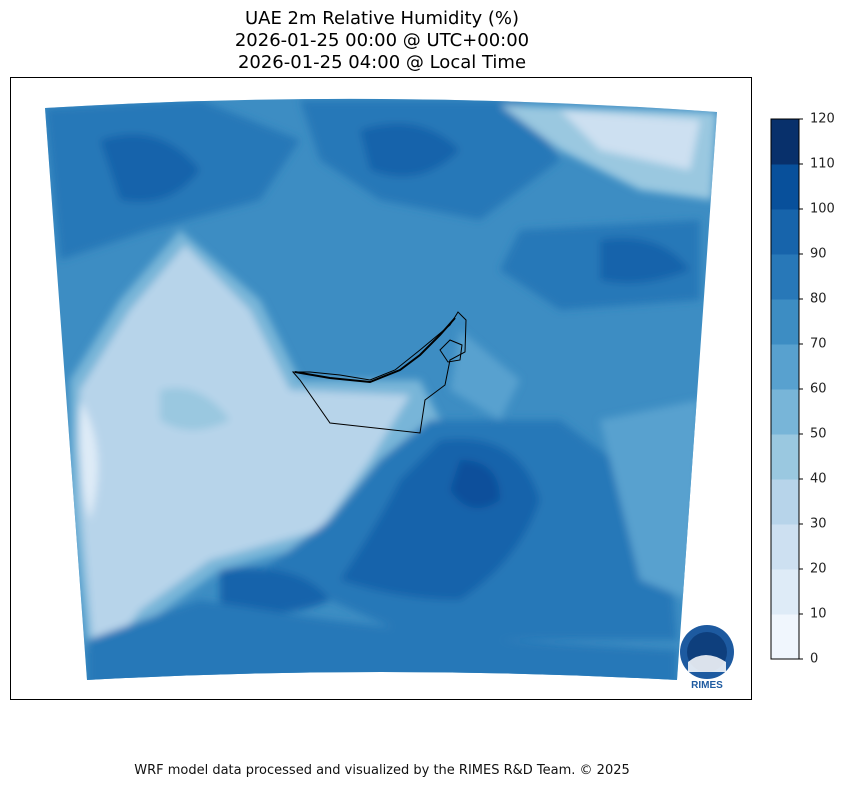 This screenshot has width=844, height=788. Describe the element at coordinates (818, 299) in the screenshot. I see `colorbar-tick-label: 80` at that location.